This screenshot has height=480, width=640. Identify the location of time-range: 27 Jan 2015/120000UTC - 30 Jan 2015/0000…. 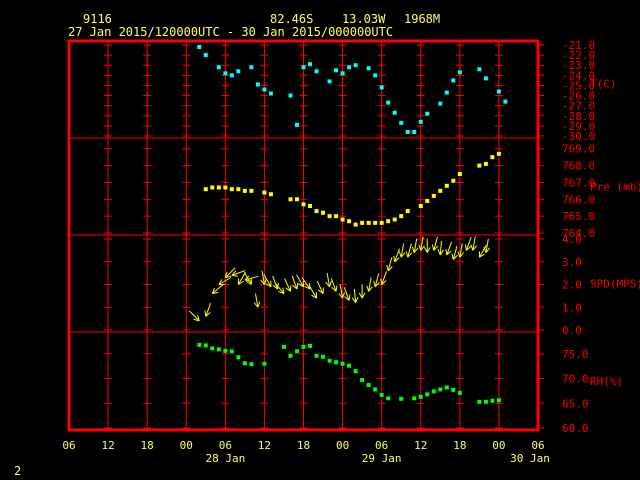
(231, 32).